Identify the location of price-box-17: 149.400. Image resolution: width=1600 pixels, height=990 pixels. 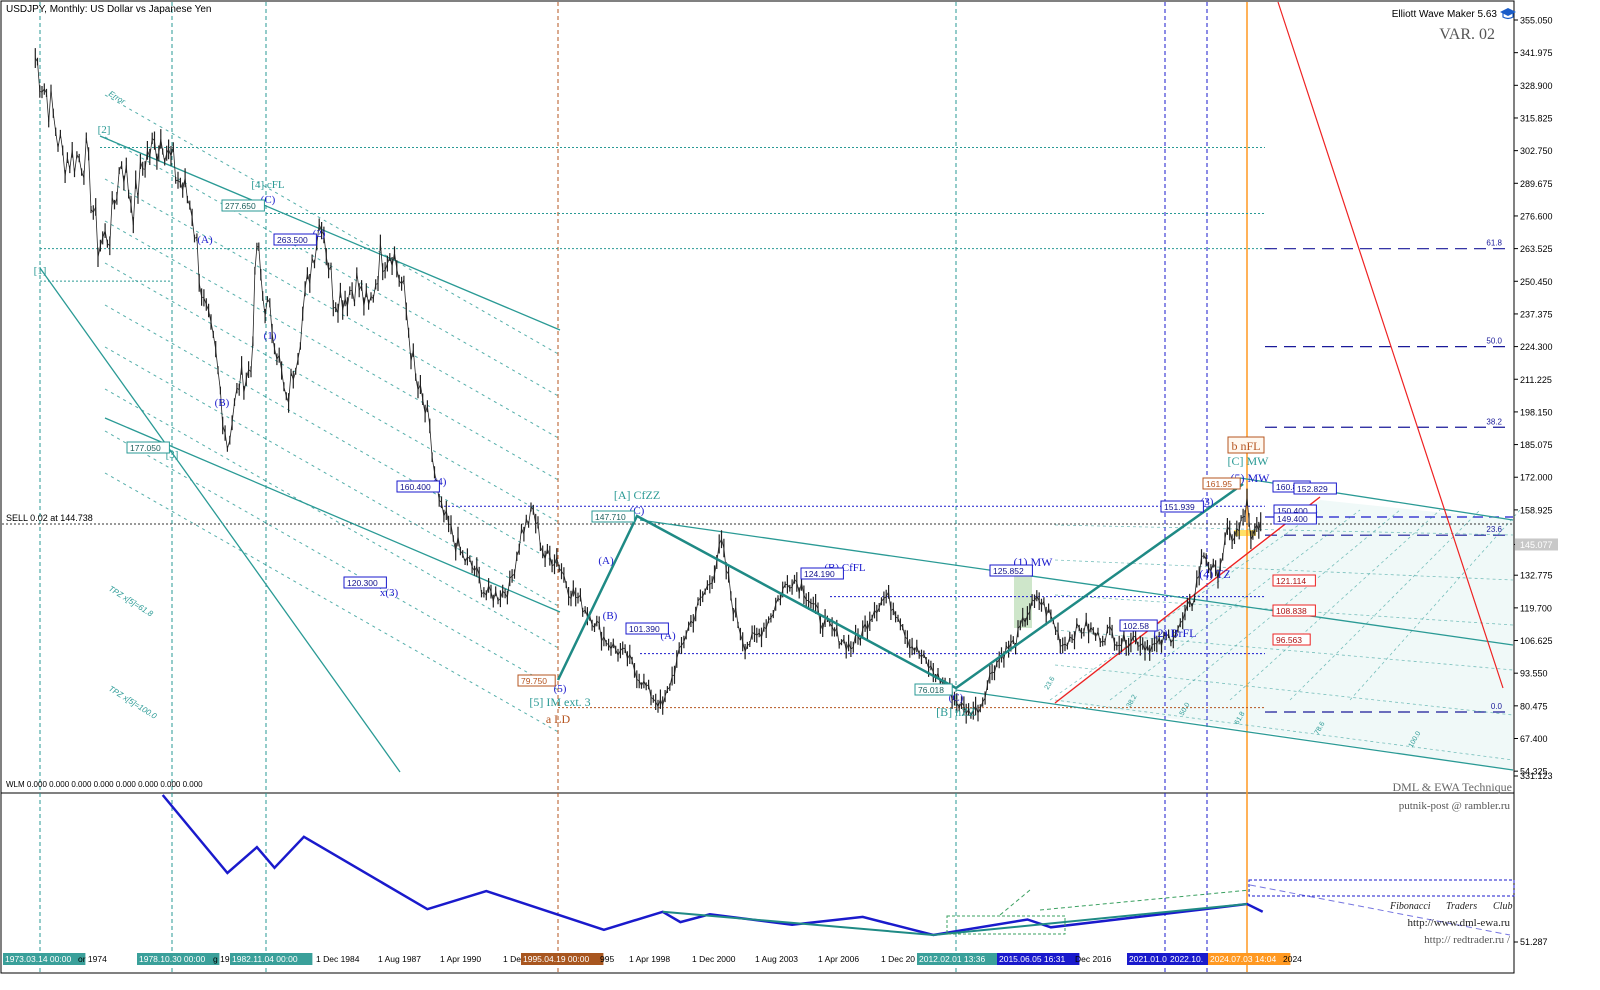
(1292, 519).